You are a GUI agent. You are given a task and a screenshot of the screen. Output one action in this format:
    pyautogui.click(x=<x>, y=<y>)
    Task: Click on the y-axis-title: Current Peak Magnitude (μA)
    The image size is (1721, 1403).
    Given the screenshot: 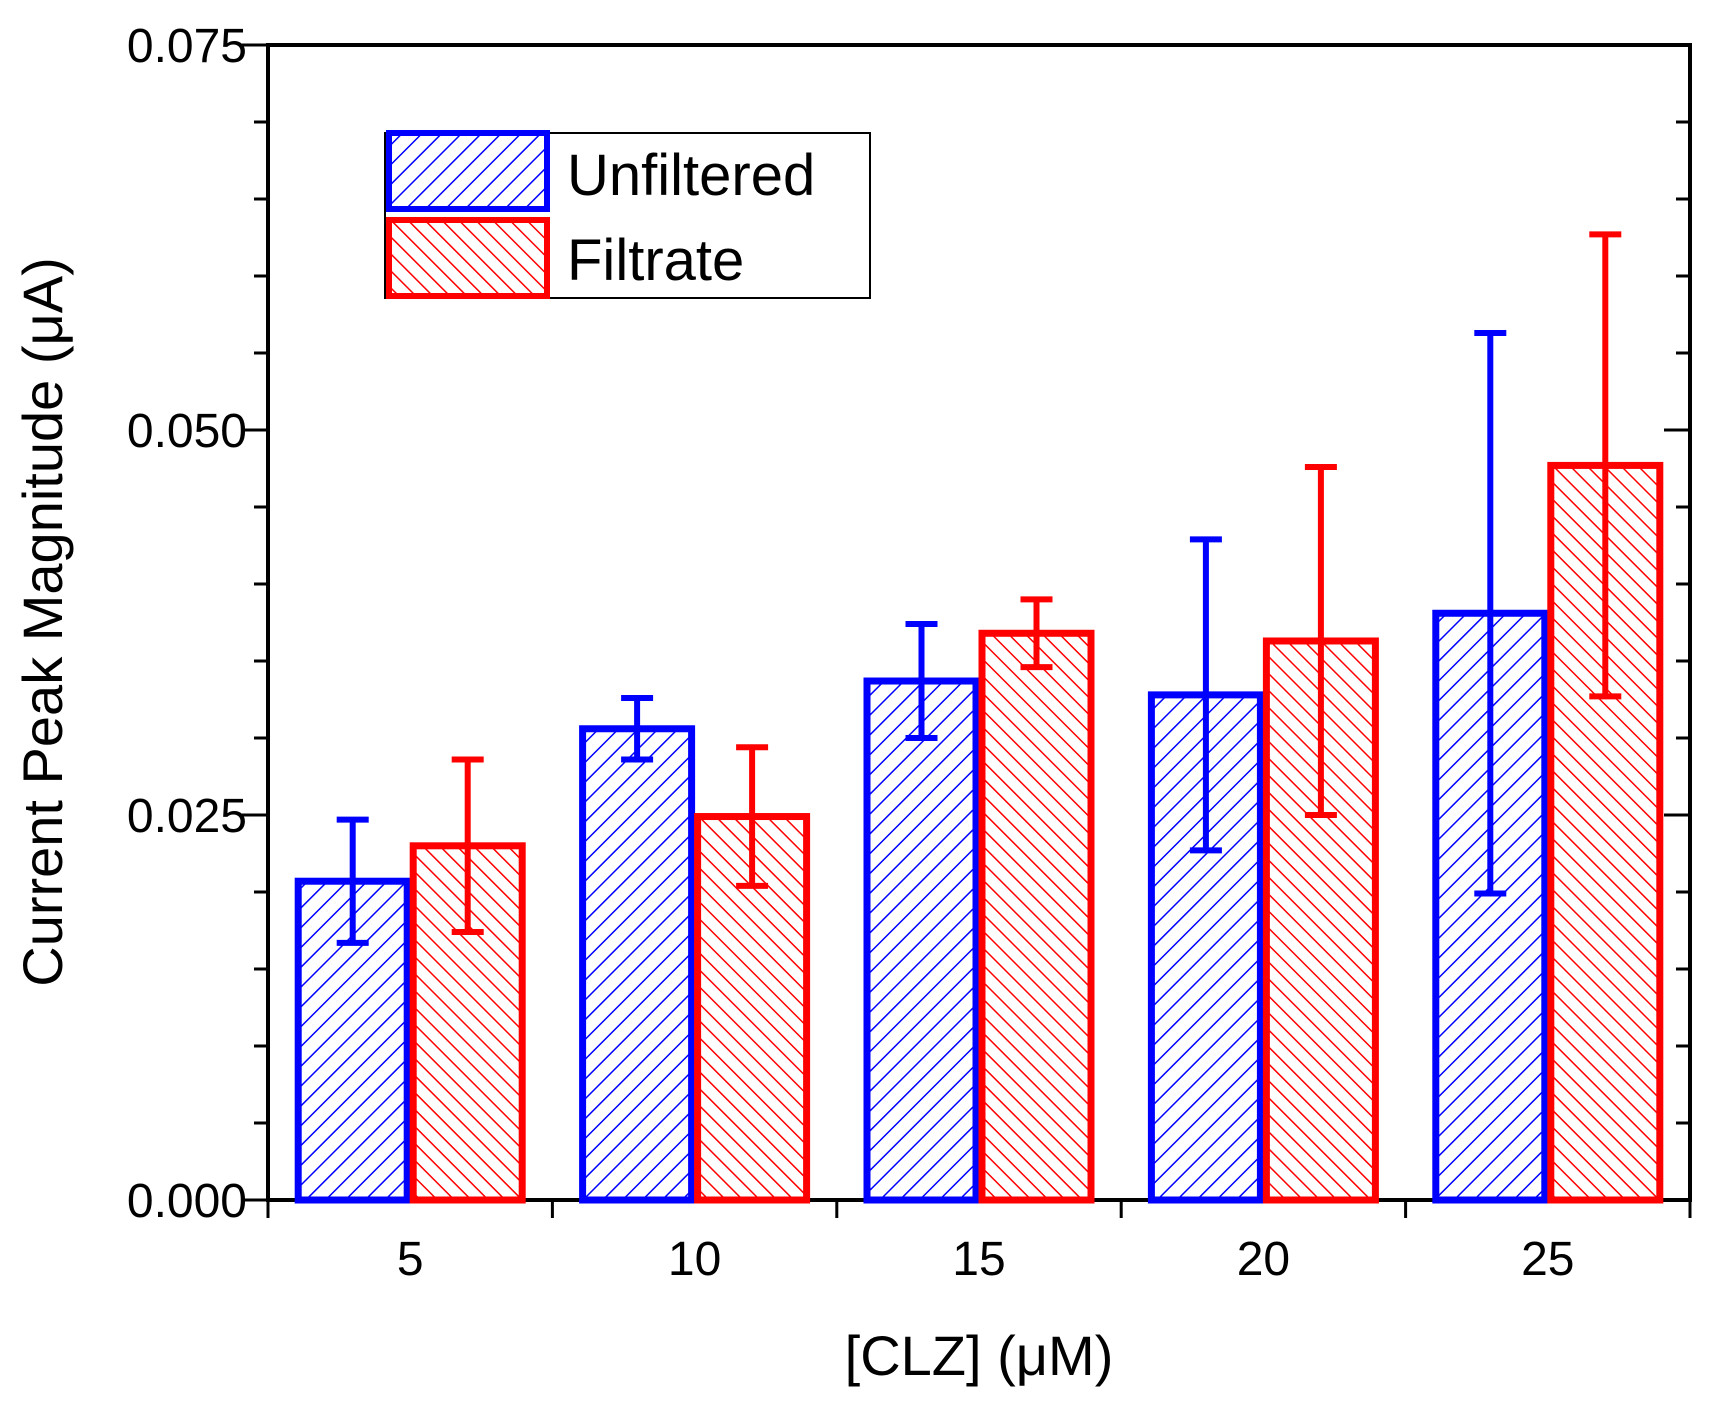 What is the action you would take?
    pyautogui.click(x=42, y=621)
    